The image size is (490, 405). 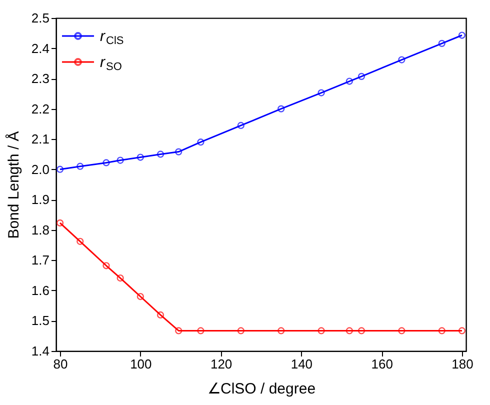 I want to click on y-axis-title: Bond Length / Å, so click(x=13, y=185).